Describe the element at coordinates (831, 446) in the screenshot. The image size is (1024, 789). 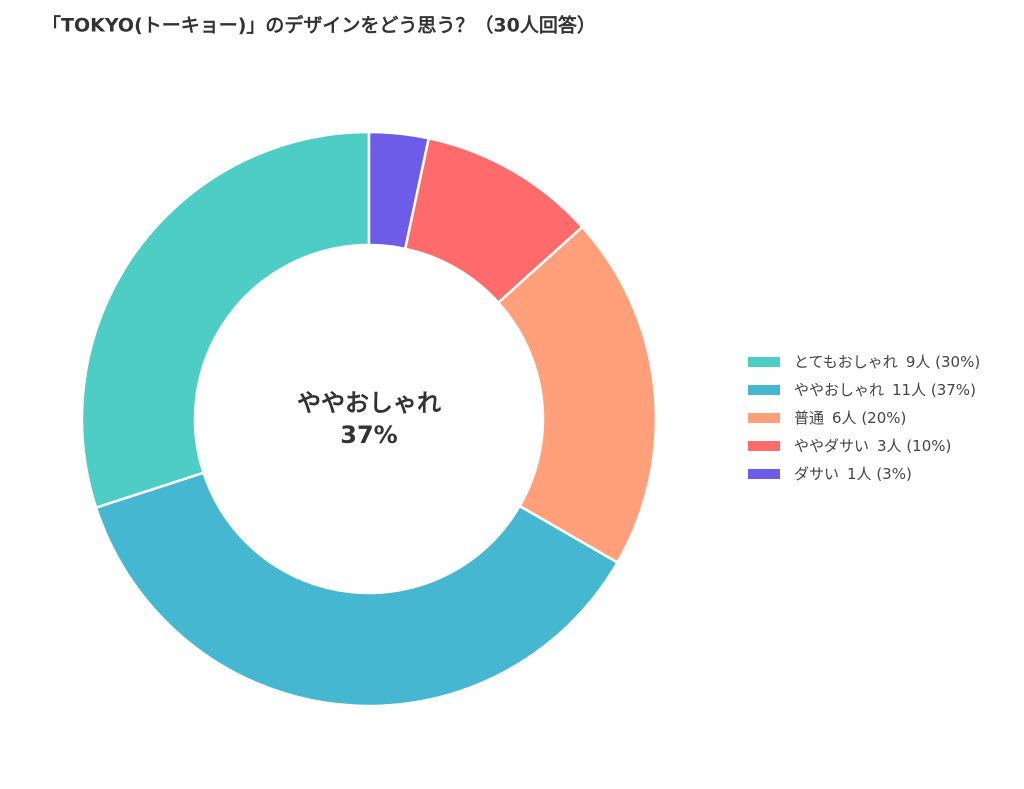
I see `legend-category: ややダサい` at that location.